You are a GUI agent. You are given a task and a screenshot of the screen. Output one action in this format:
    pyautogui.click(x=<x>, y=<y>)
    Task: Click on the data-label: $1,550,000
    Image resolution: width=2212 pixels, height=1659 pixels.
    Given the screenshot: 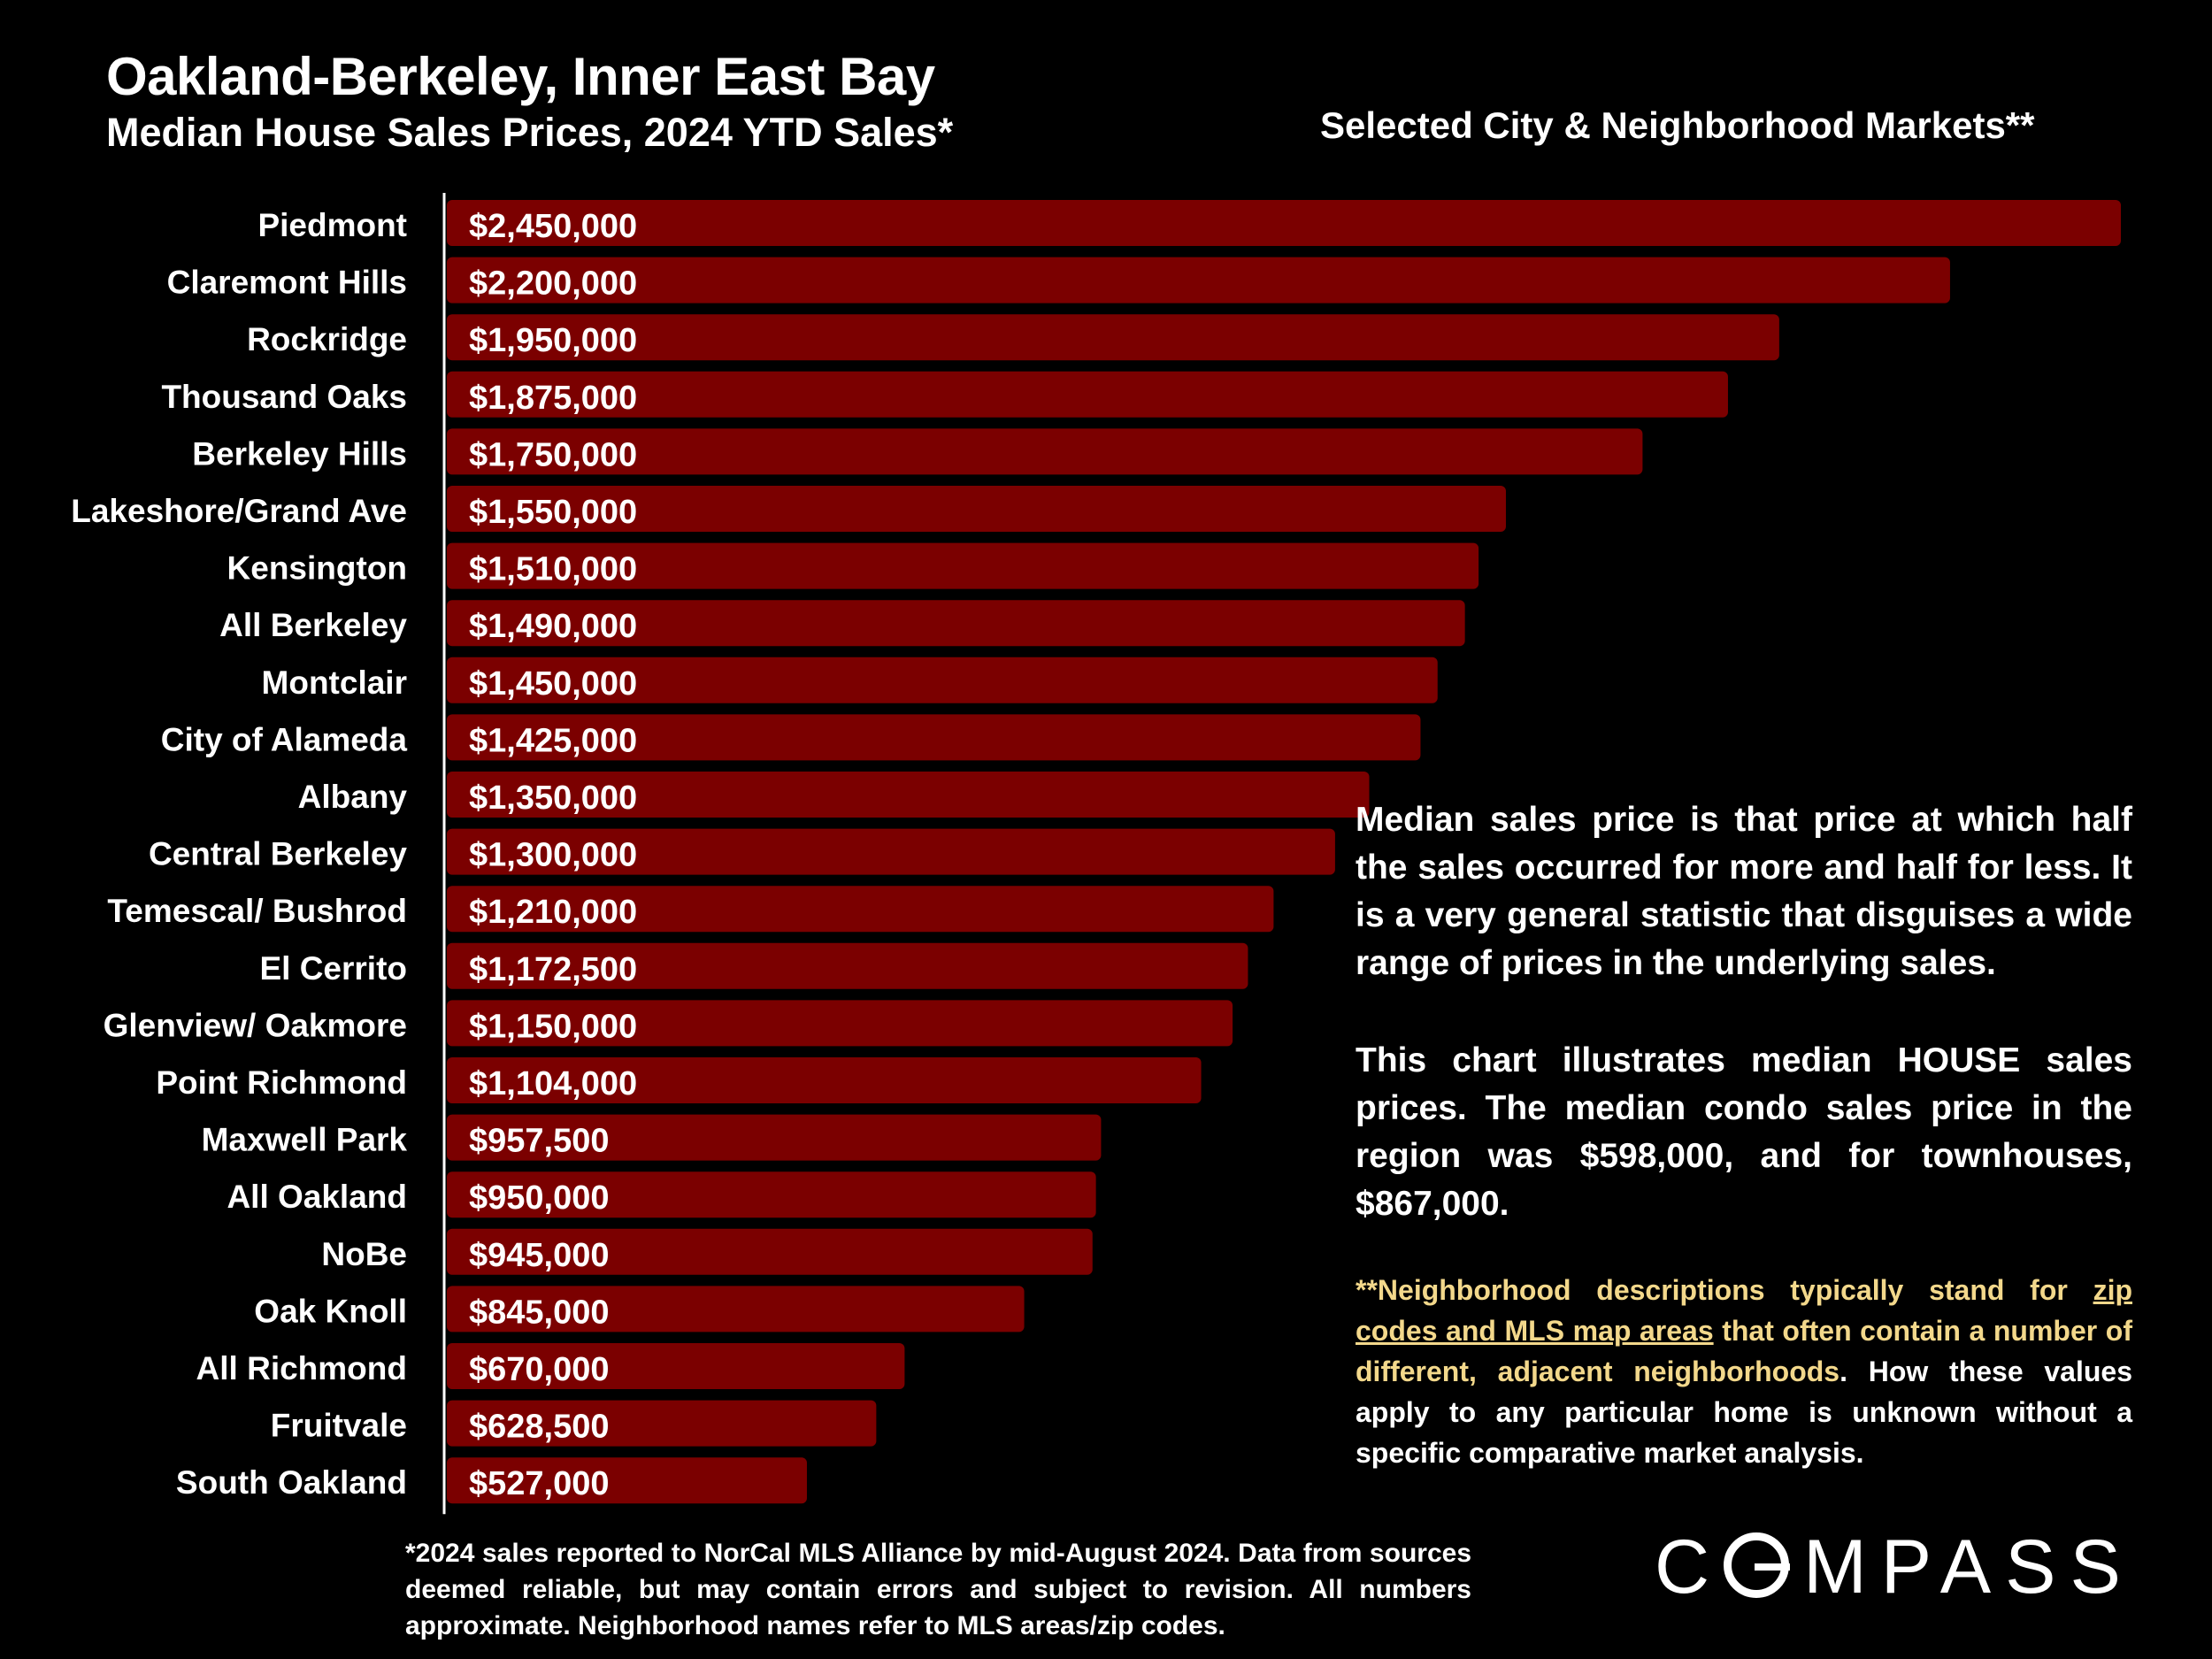 What is the action you would take?
    pyautogui.click(x=553, y=512)
    